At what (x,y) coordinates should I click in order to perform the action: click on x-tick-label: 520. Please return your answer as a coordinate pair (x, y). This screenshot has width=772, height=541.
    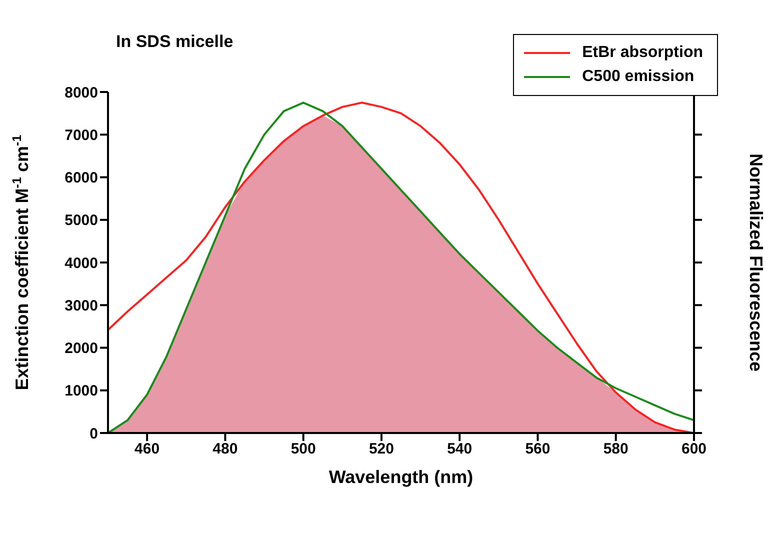
    Looking at the image, I should click on (381, 449).